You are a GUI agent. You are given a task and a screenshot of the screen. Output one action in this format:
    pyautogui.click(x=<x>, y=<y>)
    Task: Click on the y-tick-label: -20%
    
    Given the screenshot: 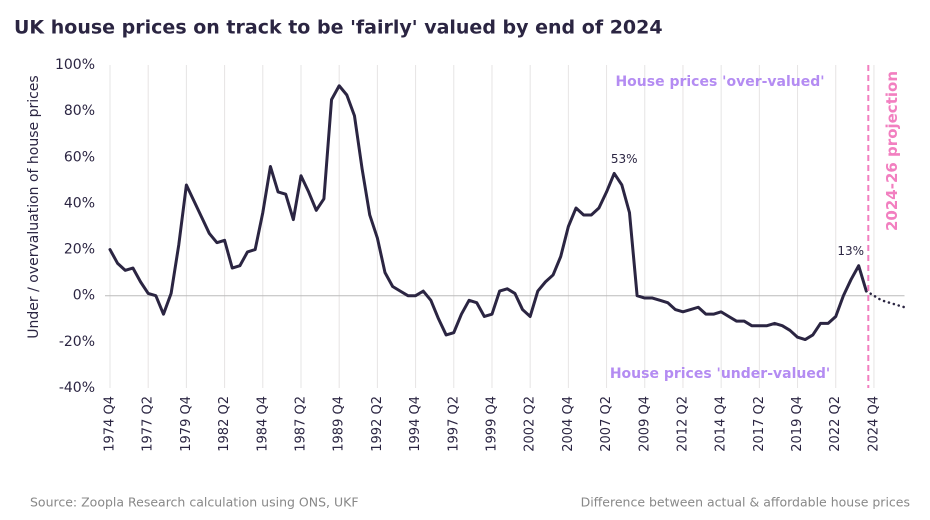 What is the action you would take?
    pyautogui.click(x=77, y=342)
    